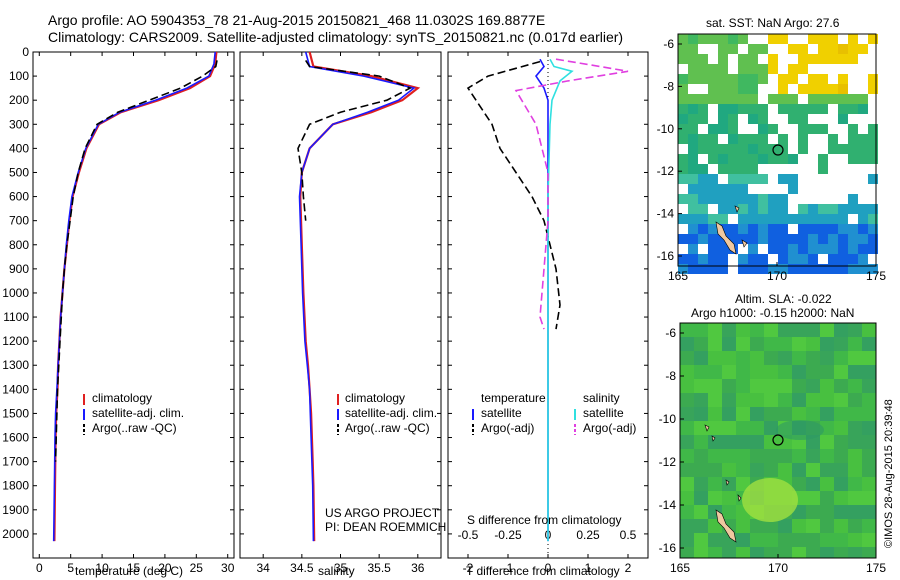 The width and height of the screenshot is (900, 580). Describe the element at coordinates (19, 197) in the screenshot. I see `y-tick-label: 600` at that location.